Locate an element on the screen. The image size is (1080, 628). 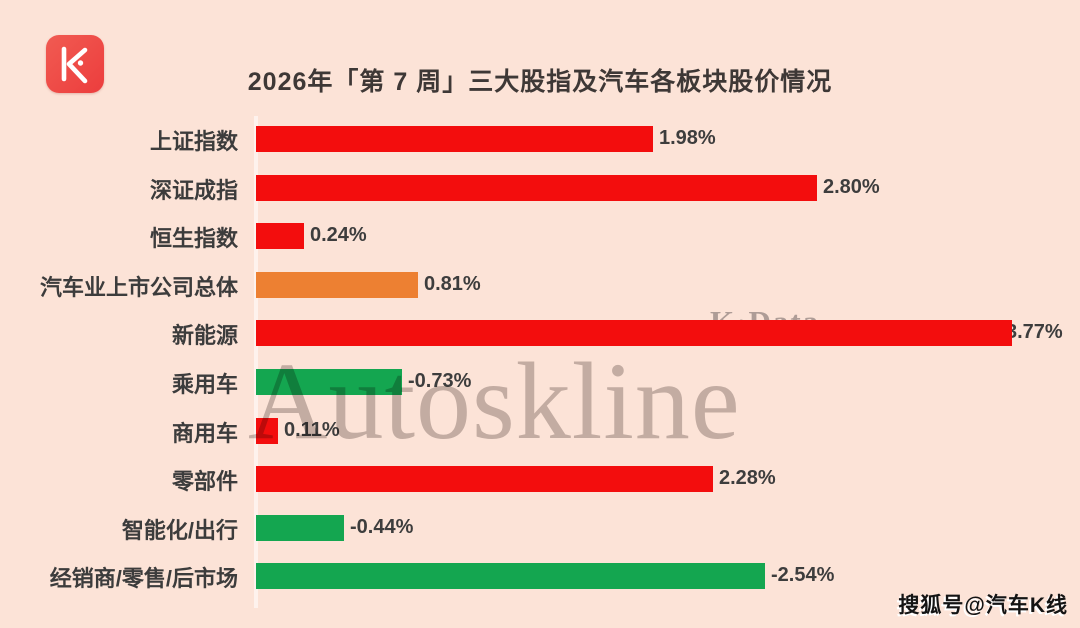
k-line-logo is located at coordinates (75, 64).